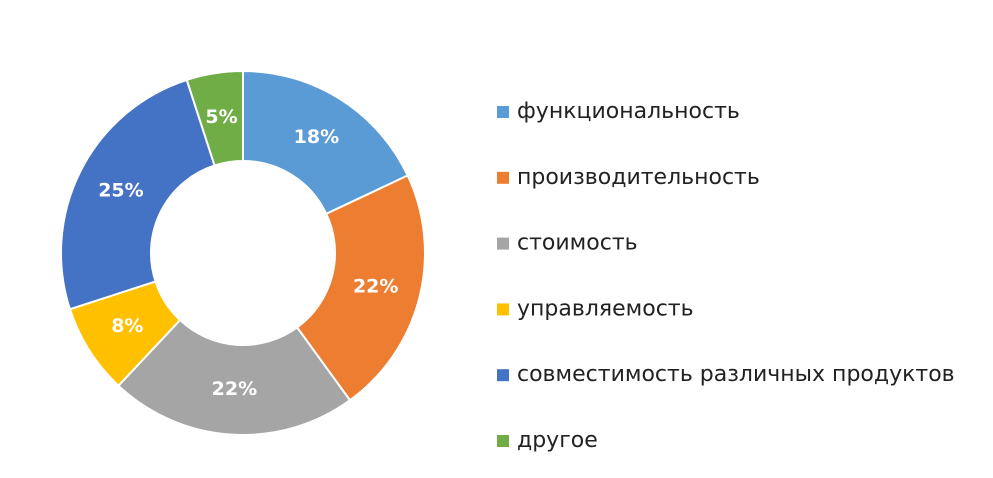 The image size is (993, 478). Describe the element at coordinates (120, 190) in the screenshot. I see `data-label: 25%` at that location.